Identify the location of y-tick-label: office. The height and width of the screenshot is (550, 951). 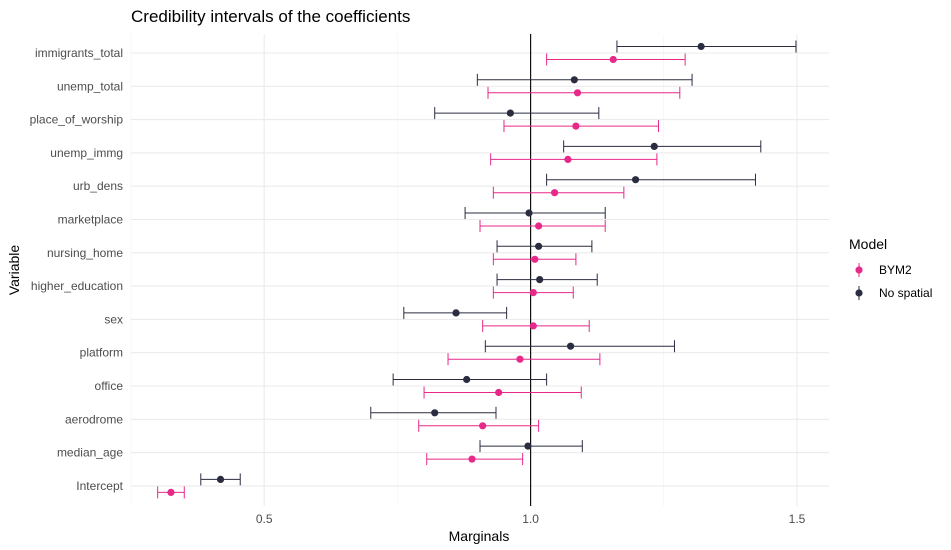
(109, 386).